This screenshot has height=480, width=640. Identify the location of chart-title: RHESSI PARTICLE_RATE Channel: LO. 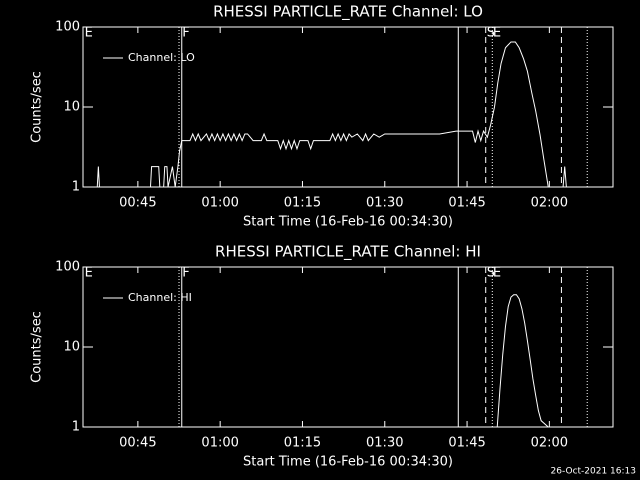
(348, 12).